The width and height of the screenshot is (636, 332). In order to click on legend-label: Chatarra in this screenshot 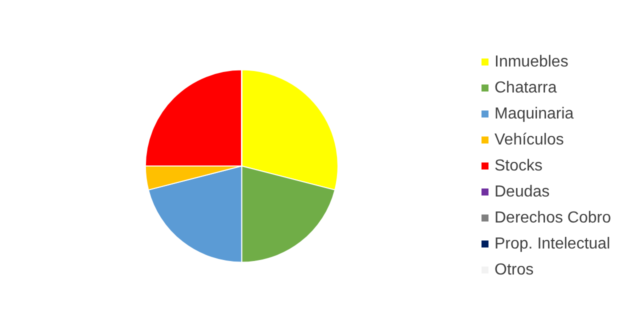, I will do `click(525, 88)`.